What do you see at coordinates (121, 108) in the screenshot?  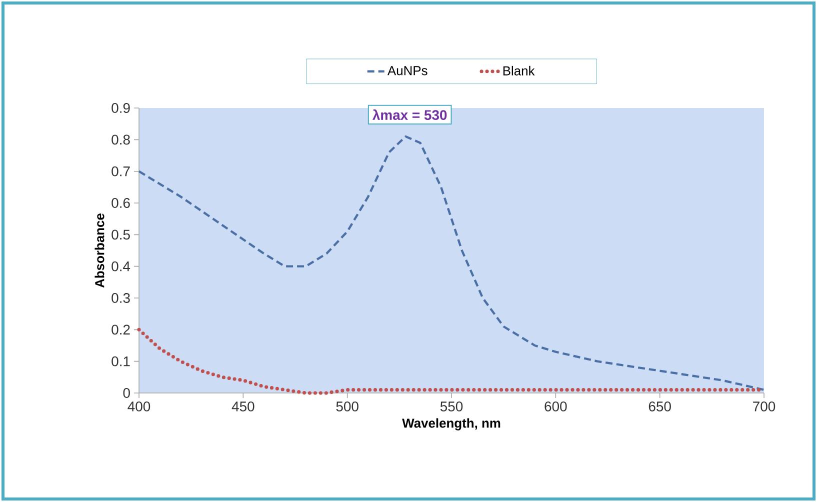 I see `y-tick-label: 0.9` at bounding box center [121, 108].